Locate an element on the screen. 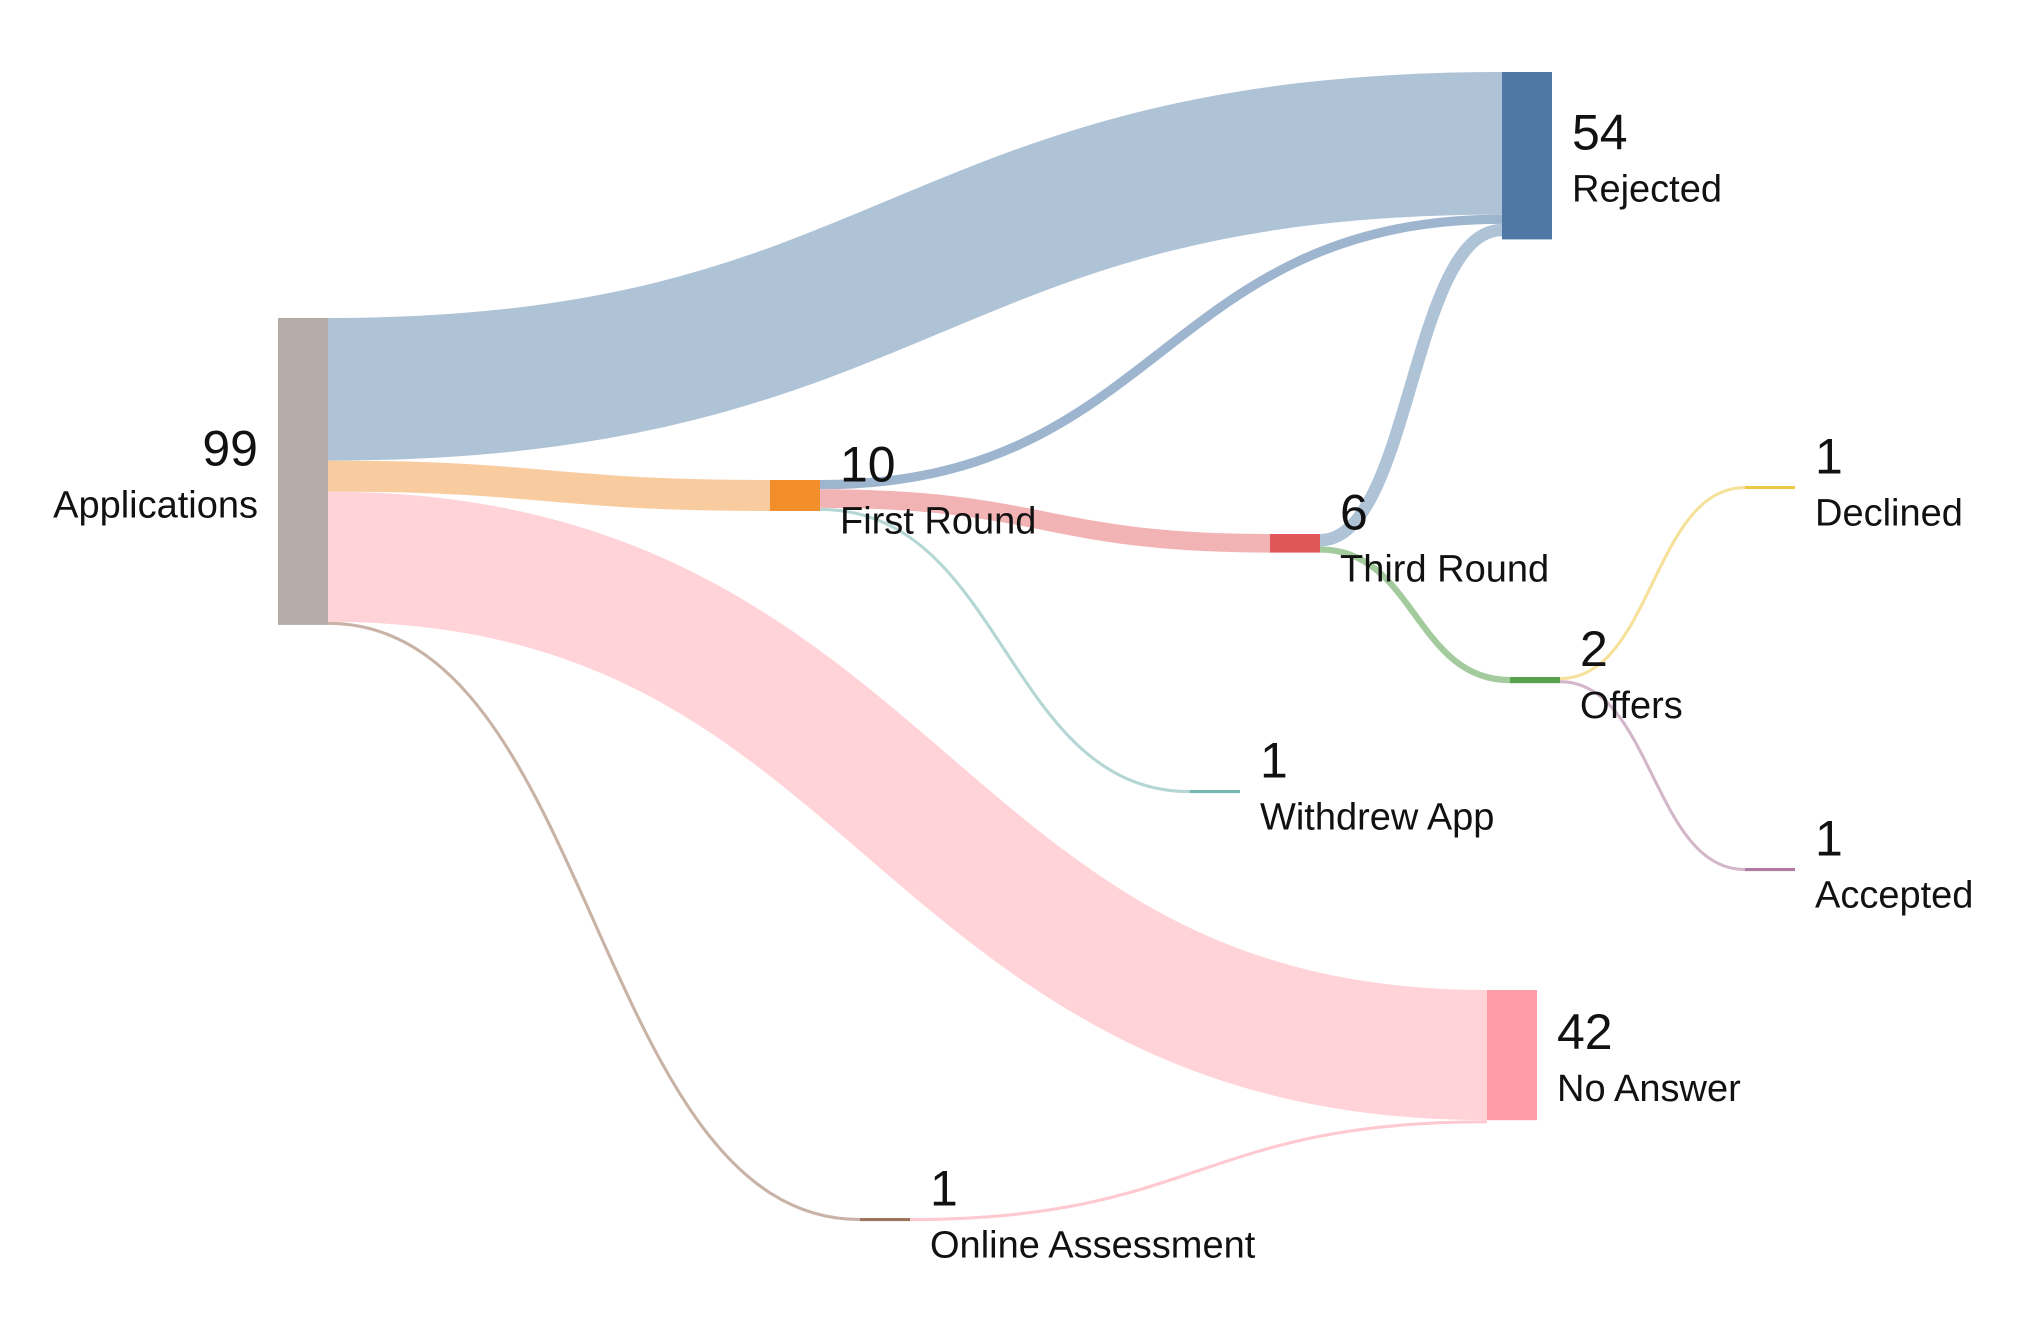 The height and width of the screenshot is (1344, 2032). link-offers-to-accepted is located at coordinates (1652, 776).